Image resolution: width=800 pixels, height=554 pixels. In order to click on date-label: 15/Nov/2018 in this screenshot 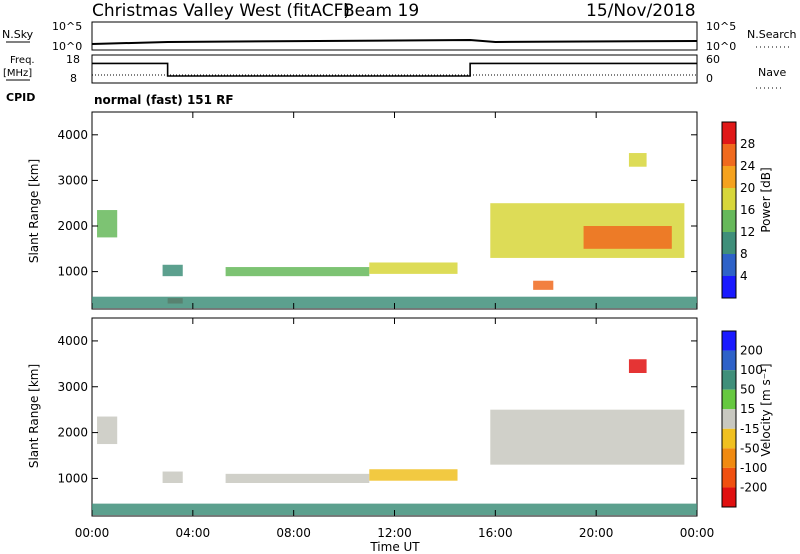, I will do `click(641, 11)`.